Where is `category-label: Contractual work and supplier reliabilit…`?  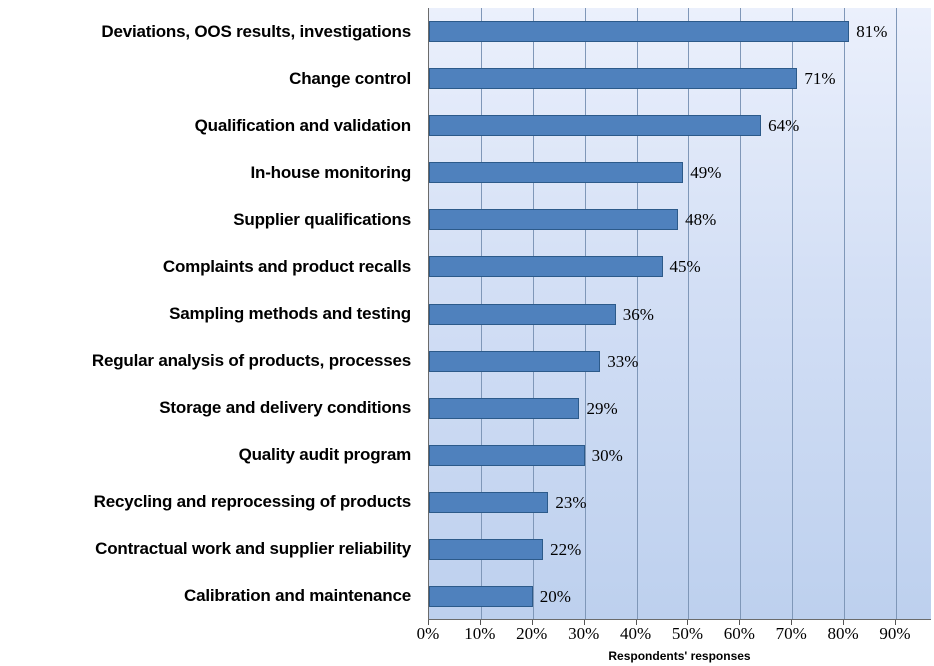
category-label: Contractual work and supplier reliabilit… is located at coordinates (253, 549).